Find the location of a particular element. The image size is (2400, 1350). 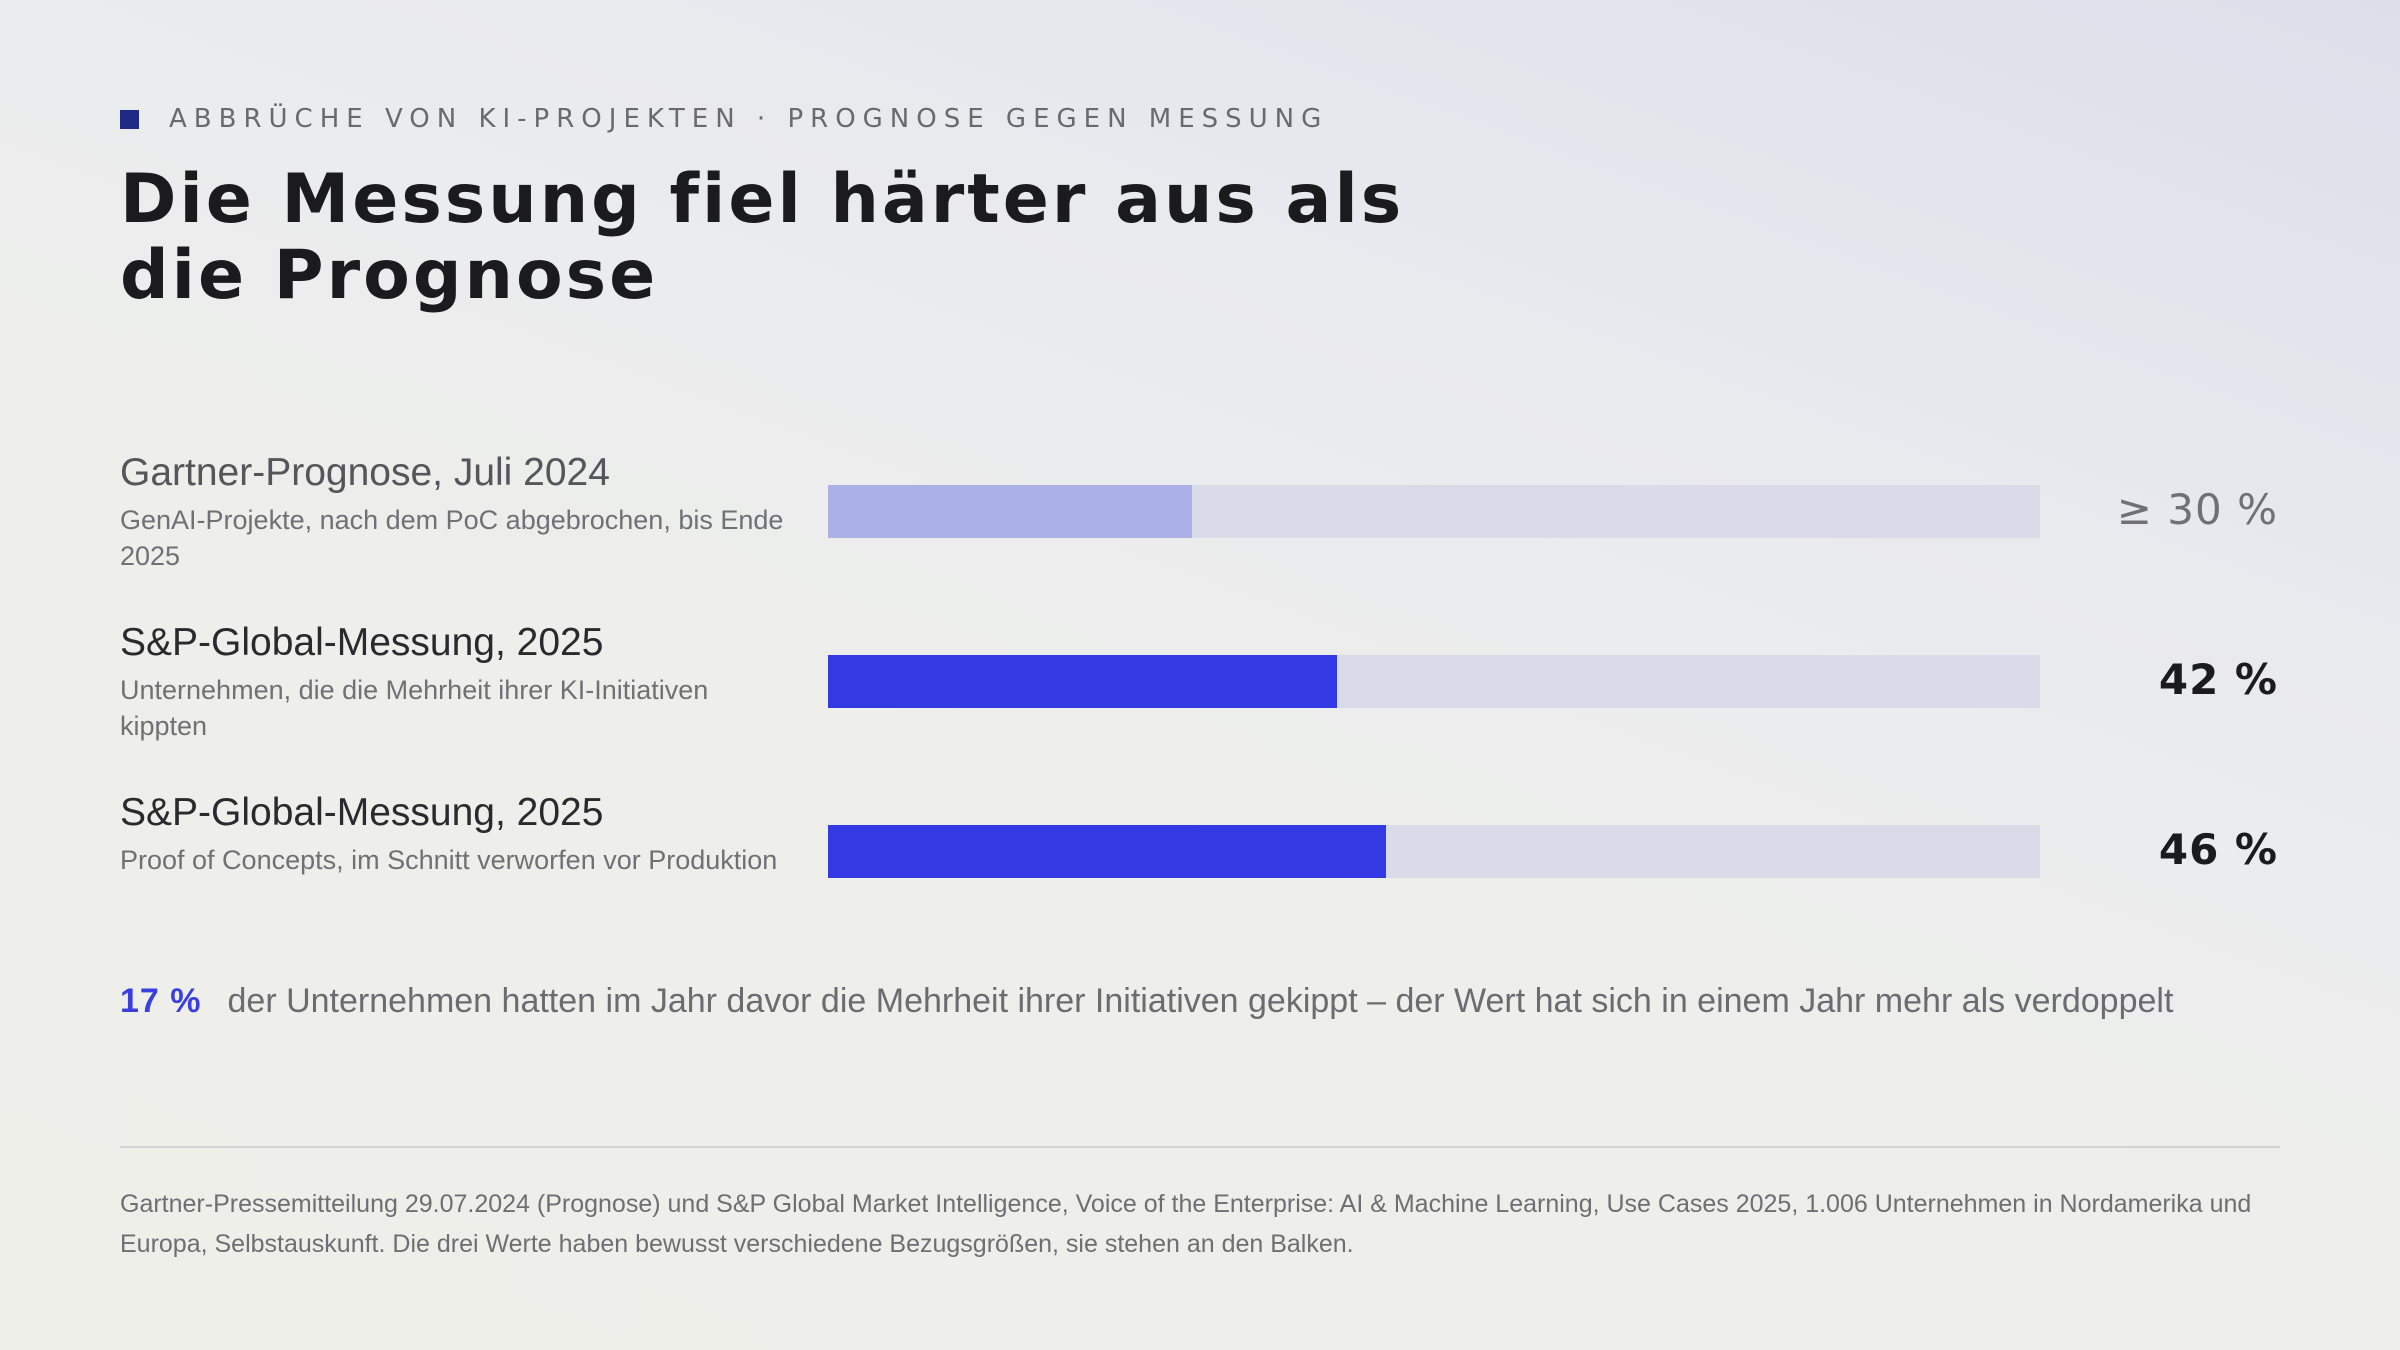

highlight-value: 17 % is located at coordinates (161, 1001).